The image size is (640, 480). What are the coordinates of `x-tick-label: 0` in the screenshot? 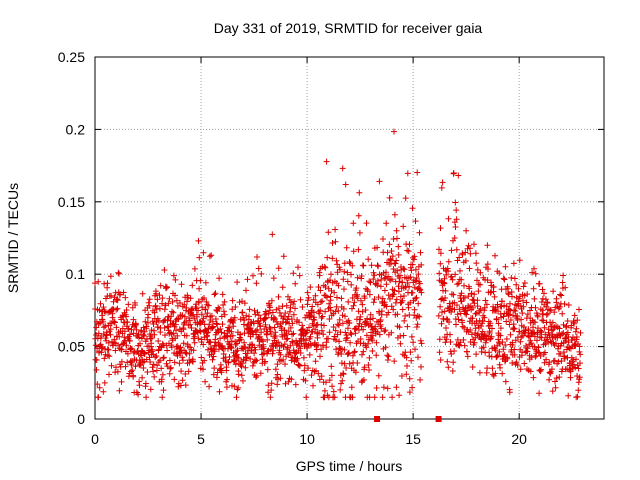 It's located at (95, 439).